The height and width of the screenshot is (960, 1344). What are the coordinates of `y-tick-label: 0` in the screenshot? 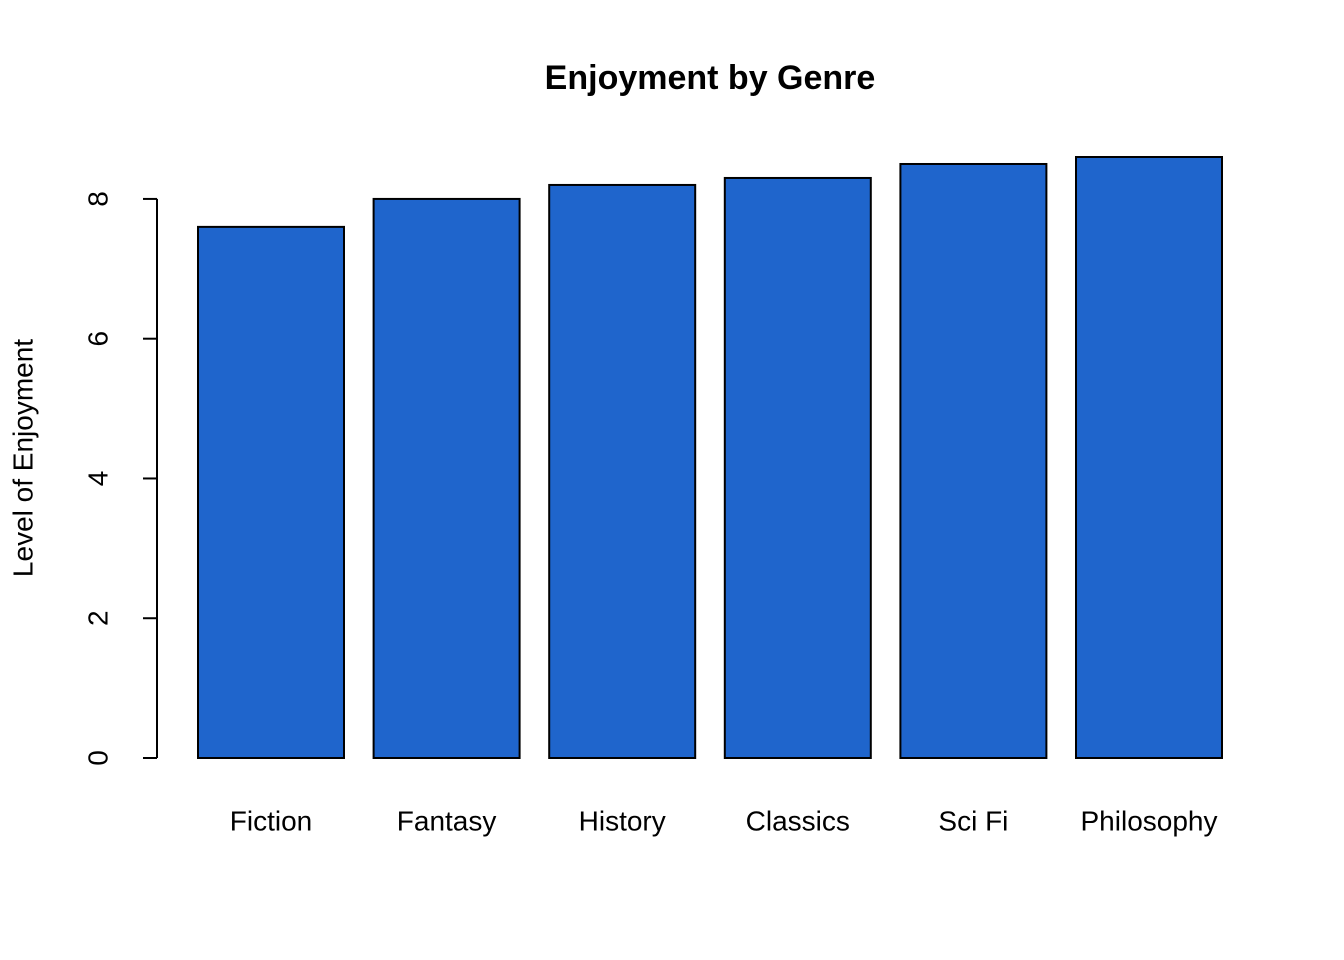 It's located at (97, 758).